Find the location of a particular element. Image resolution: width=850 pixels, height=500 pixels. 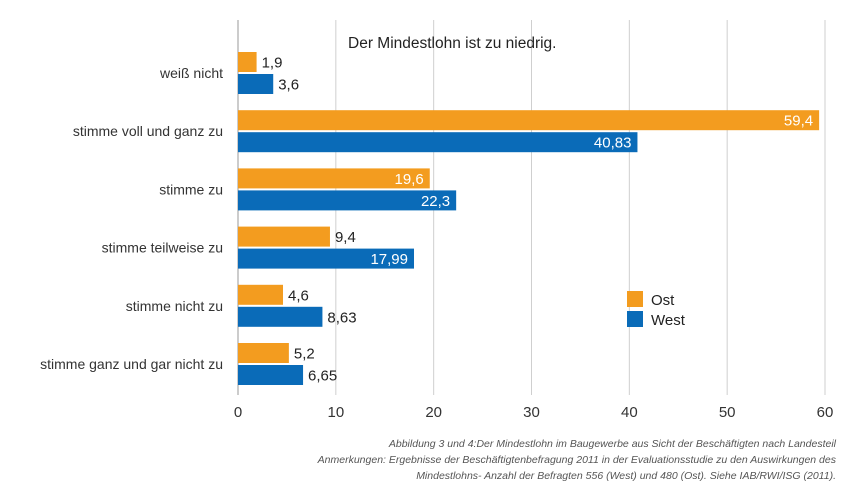

data-label: 22,3 is located at coordinates (435, 201).